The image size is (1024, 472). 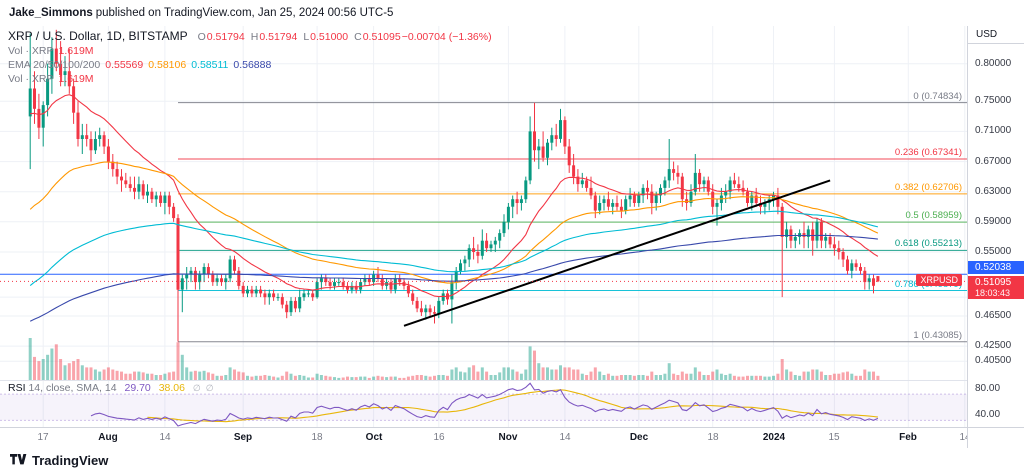 I want to click on last-price-badge: 0.51095 18:03:43, so click(x=996, y=287).